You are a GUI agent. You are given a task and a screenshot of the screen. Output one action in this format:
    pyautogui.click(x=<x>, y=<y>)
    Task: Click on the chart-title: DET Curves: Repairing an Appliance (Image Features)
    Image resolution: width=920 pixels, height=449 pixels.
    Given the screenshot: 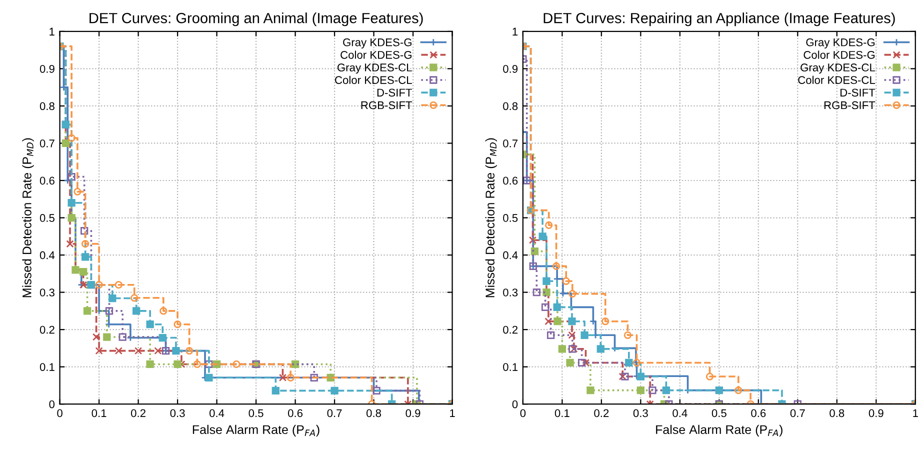 What is the action you would take?
    pyautogui.click(x=719, y=19)
    